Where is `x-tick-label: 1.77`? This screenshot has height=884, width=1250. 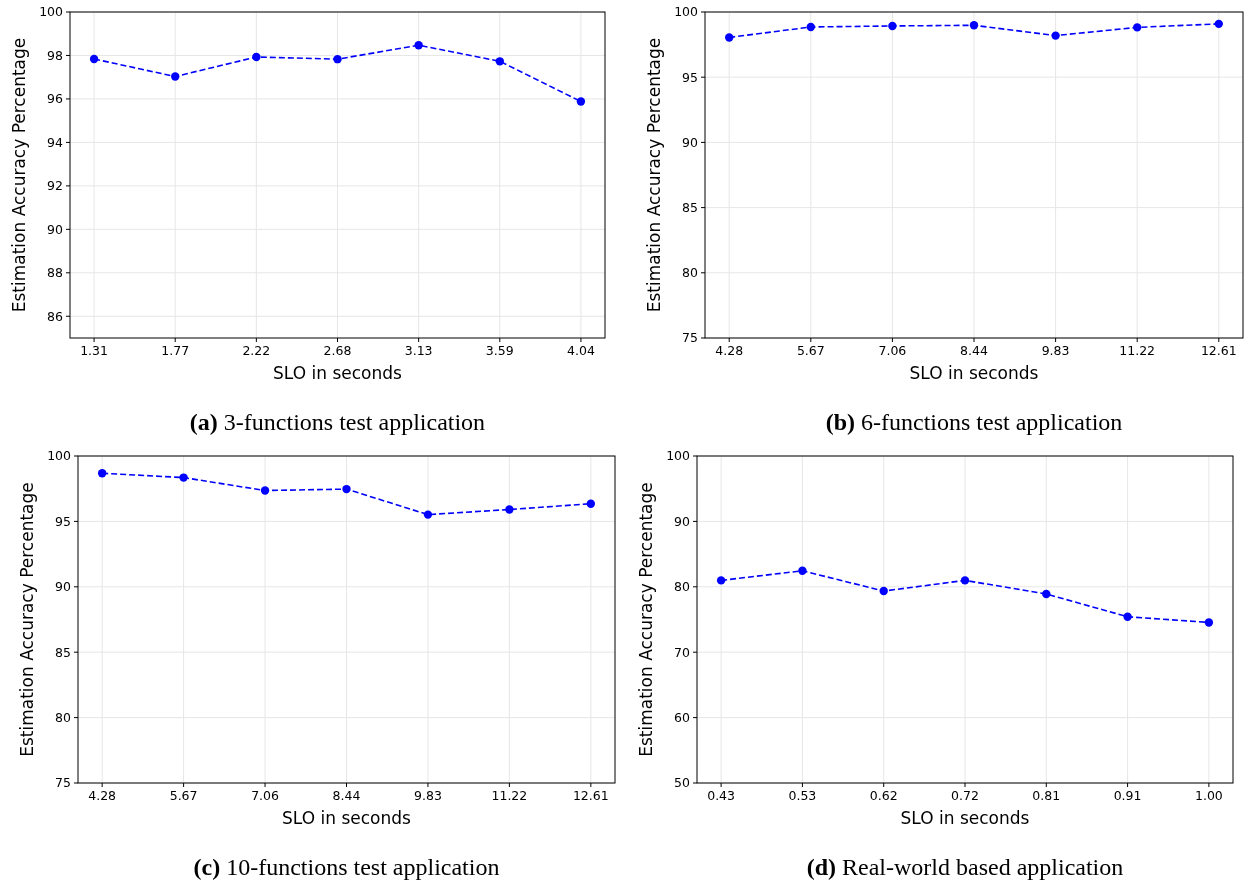
x-tick-label: 1.77 is located at coordinates (175, 350).